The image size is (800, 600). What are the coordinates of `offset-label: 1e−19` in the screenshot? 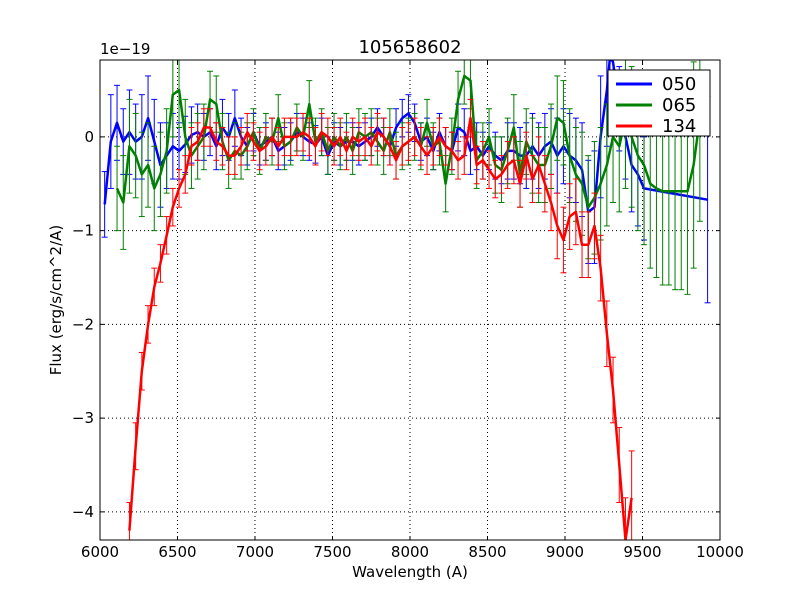 It's located at (125, 49).